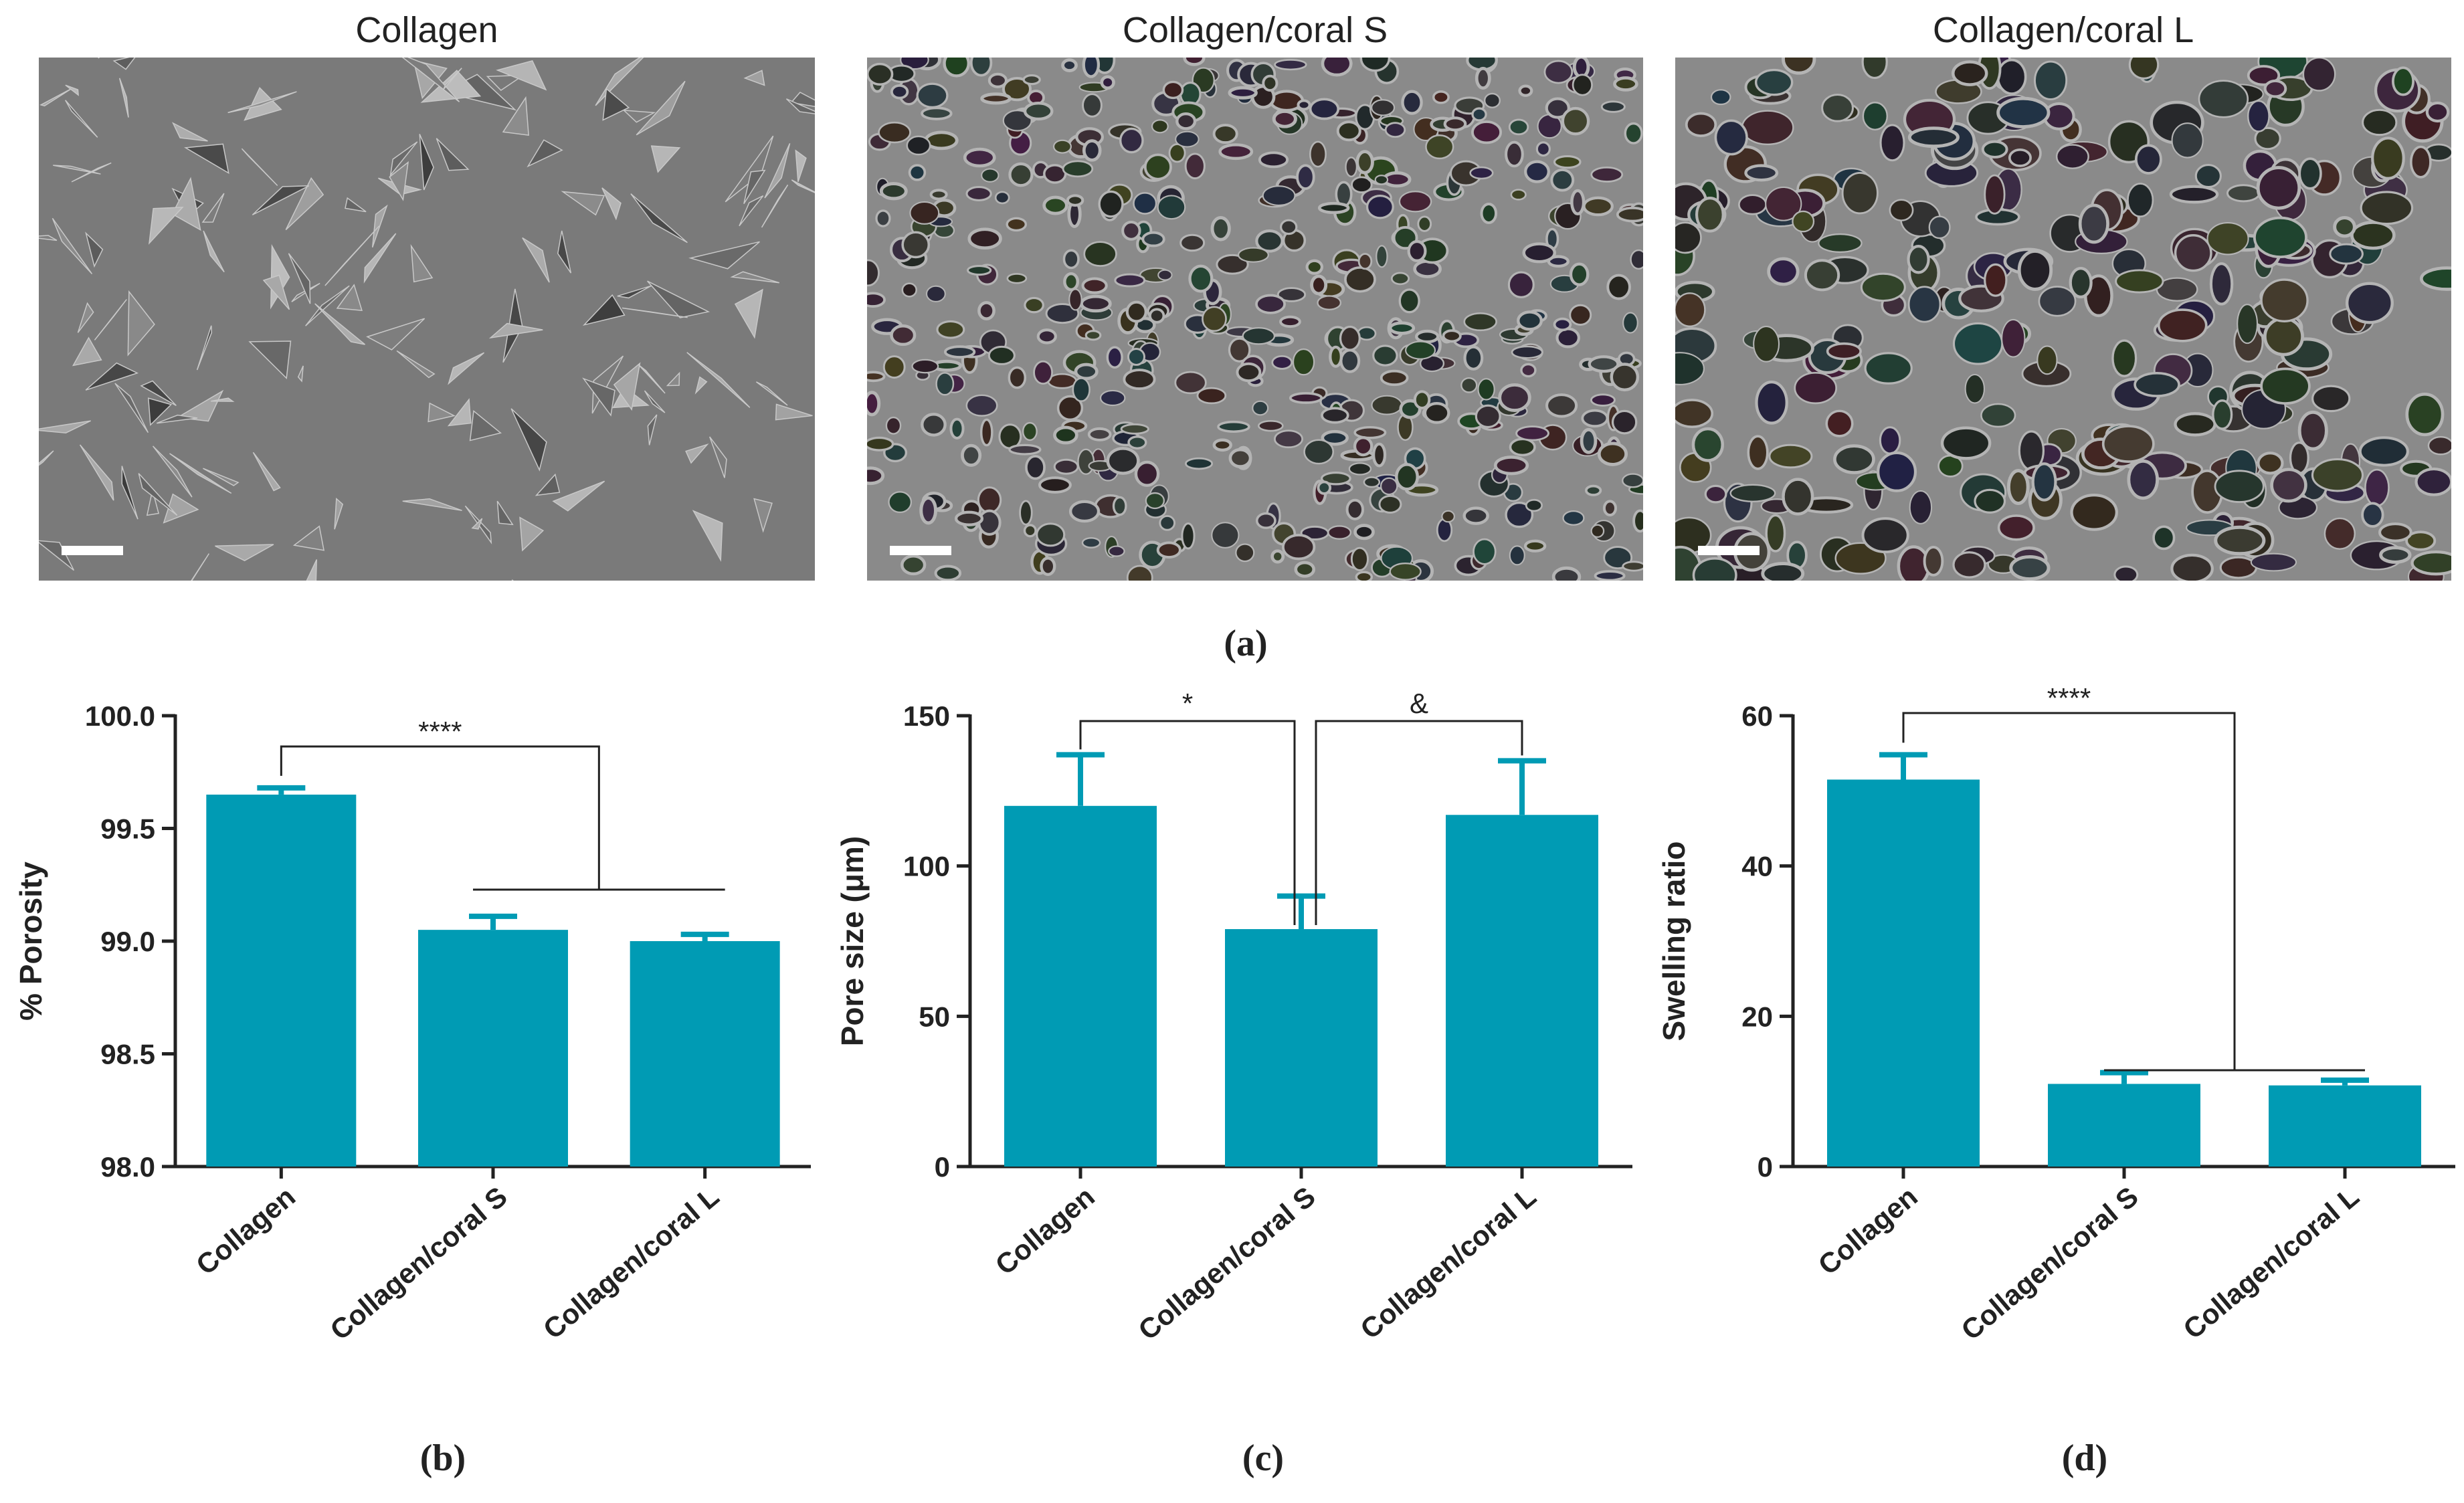 Image resolution: width=2464 pixels, height=1503 pixels. What do you see at coordinates (1757, 716) in the screenshot?
I see `y-tick-label: 60` at bounding box center [1757, 716].